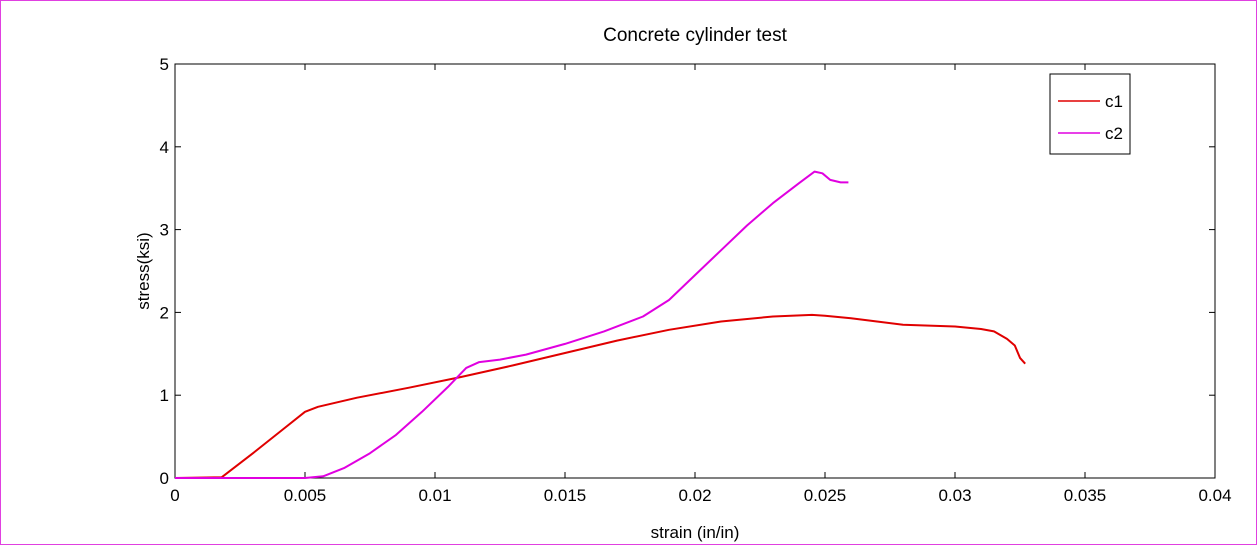 This screenshot has height=546, width=1257. I want to click on legend-label-c2: c2, so click(1114, 133).